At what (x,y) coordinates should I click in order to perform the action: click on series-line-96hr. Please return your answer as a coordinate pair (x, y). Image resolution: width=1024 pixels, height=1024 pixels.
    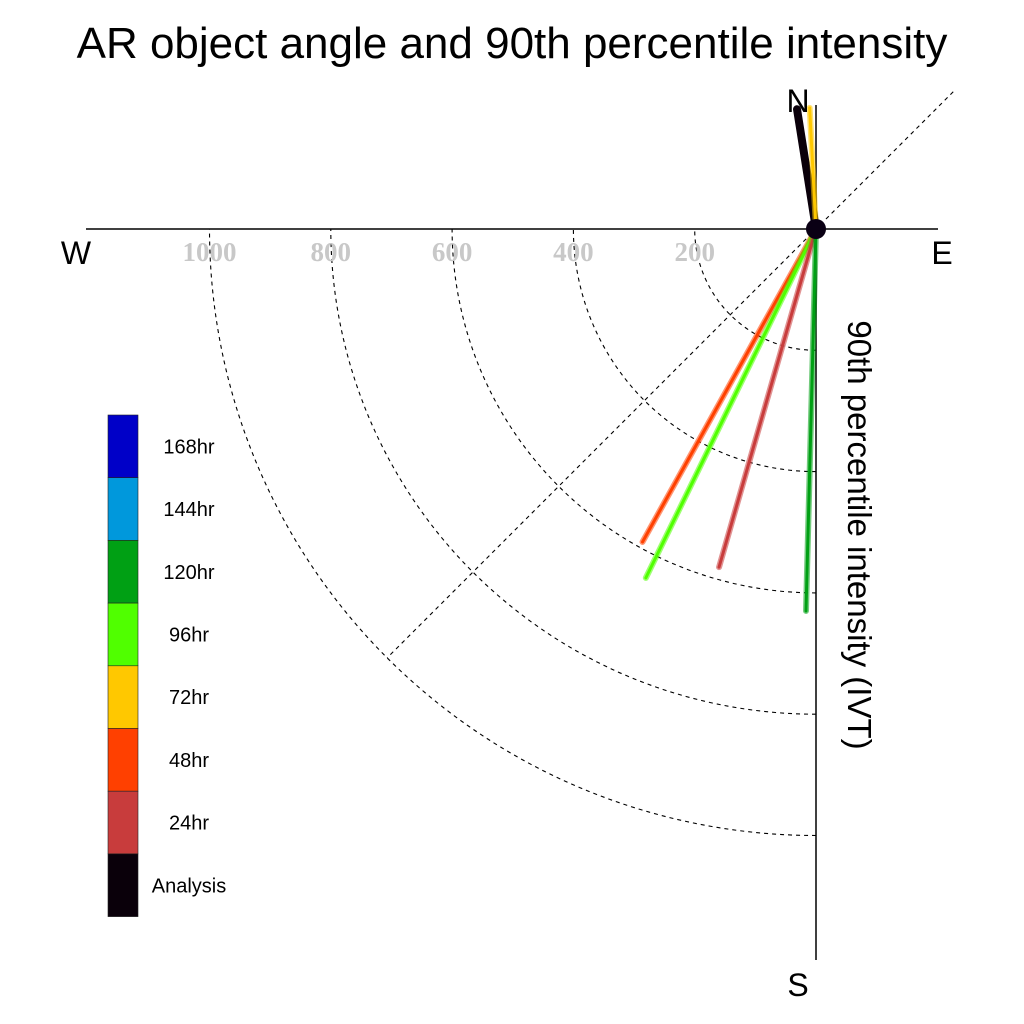
    Looking at the image, I should click on (731, 403).